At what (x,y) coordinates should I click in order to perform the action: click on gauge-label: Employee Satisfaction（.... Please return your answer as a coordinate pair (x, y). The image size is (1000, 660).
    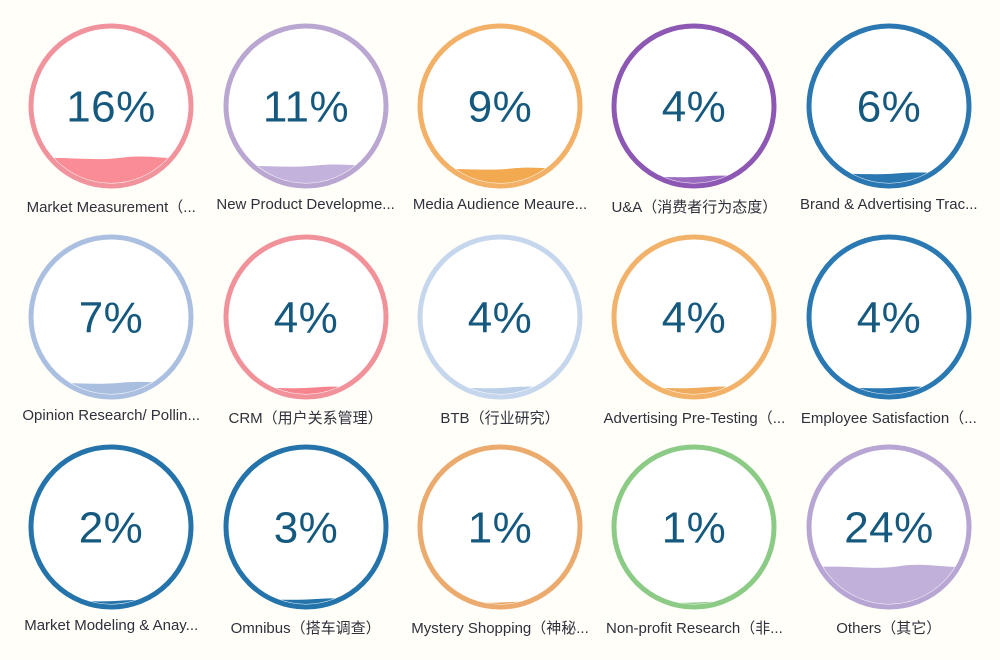
    Looking at the image, I should click on (888, 418).